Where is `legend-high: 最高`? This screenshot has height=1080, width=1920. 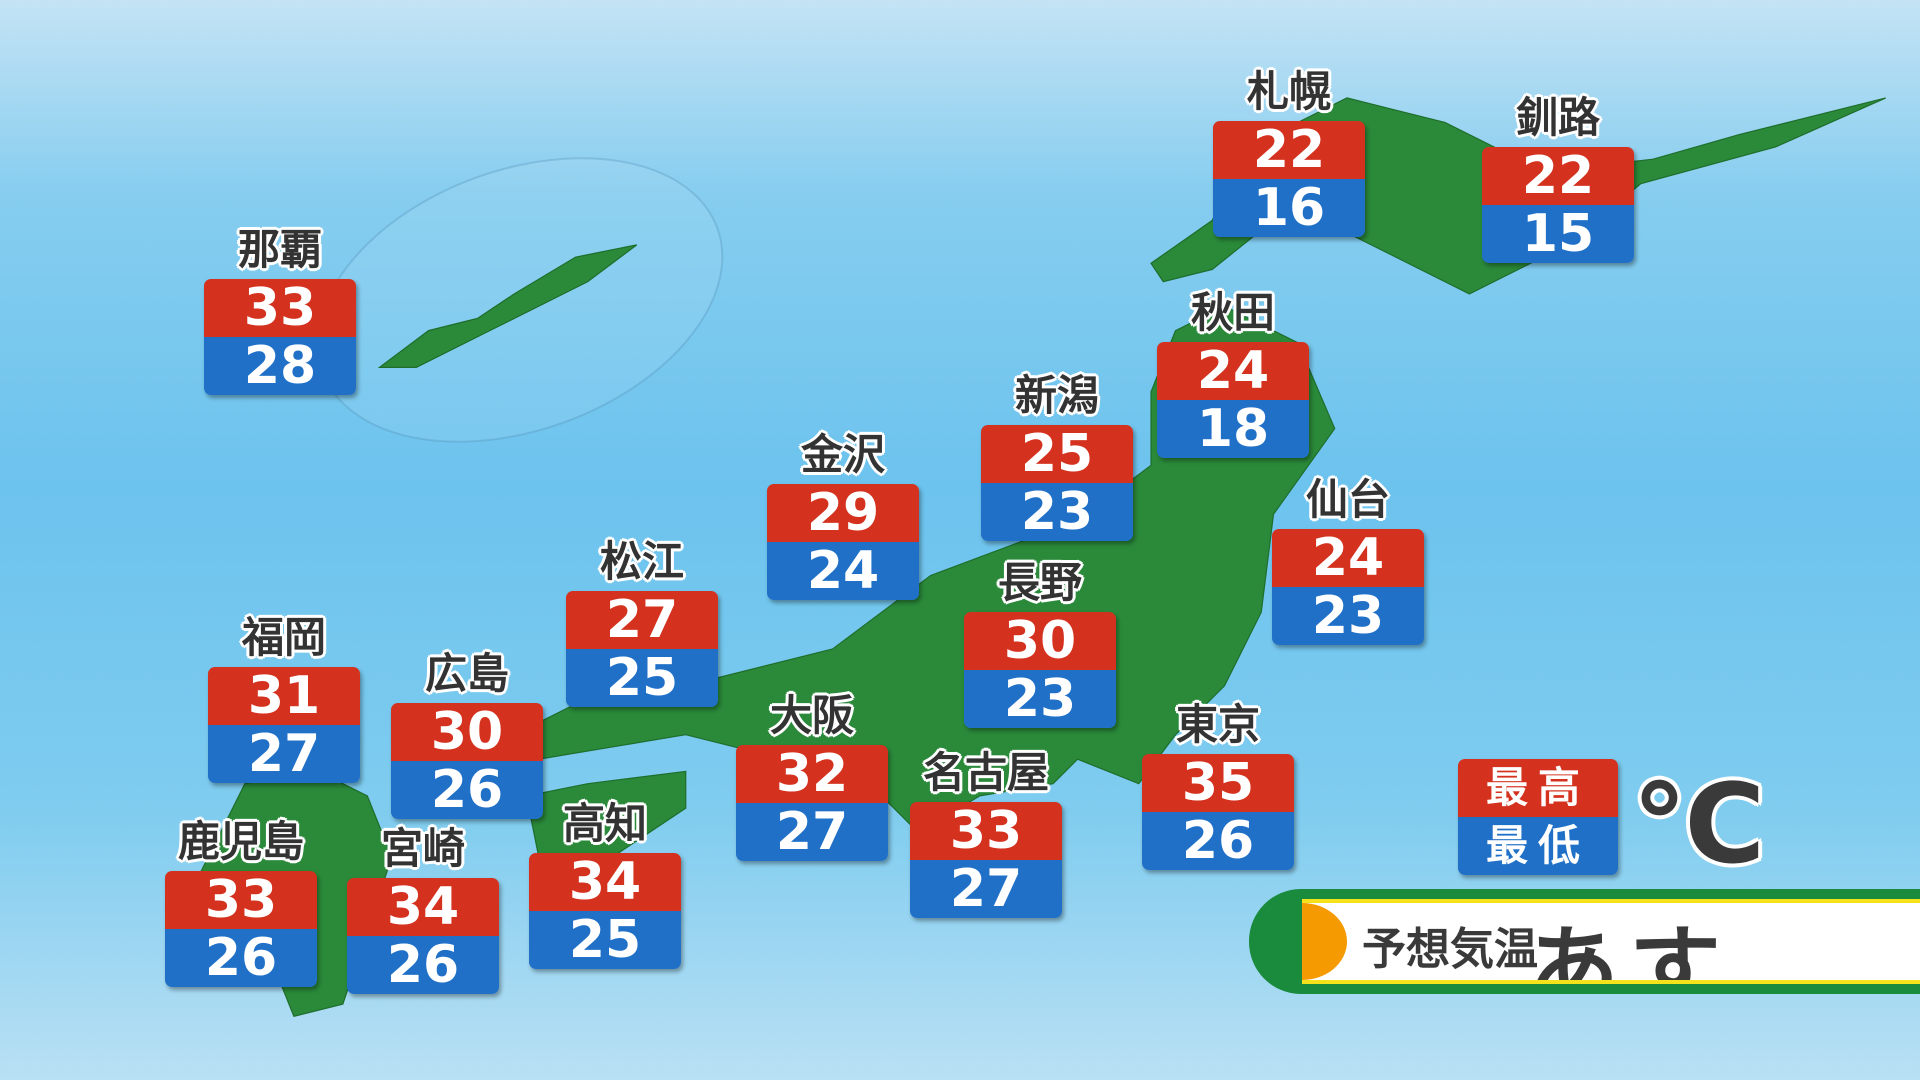
legend-high: 最高 is located at coordinates (1538, 788).